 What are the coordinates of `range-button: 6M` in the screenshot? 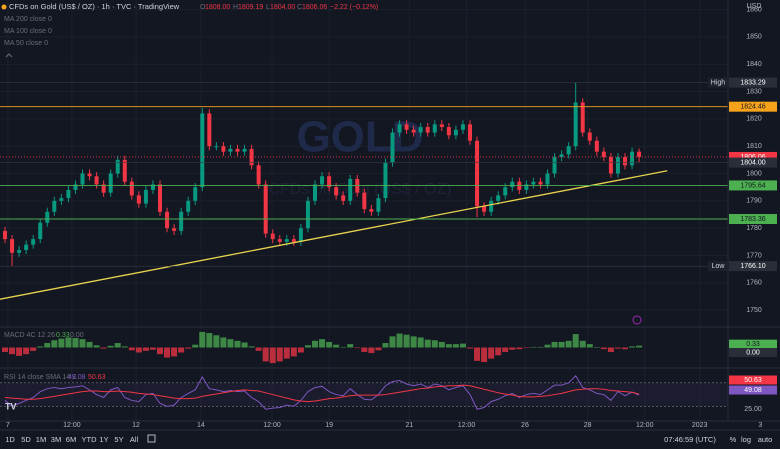 It's located at (71, 439).